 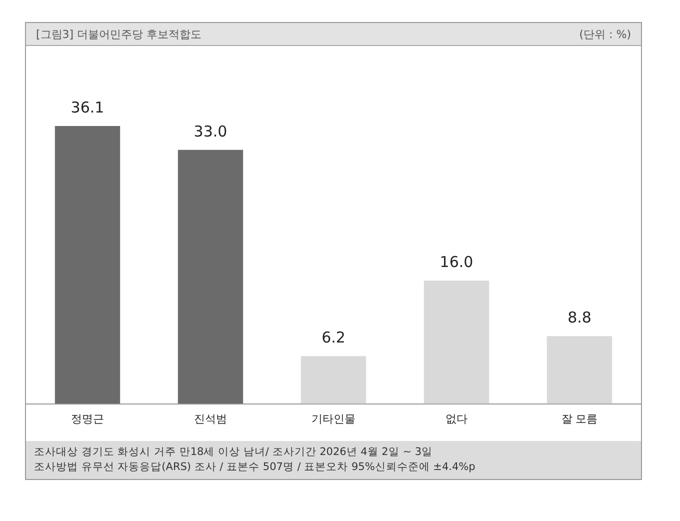 What do you see at coordinates (87, 107) in the screenshot?
I see `data-label: 36.1` at bounding box center [87, 107].